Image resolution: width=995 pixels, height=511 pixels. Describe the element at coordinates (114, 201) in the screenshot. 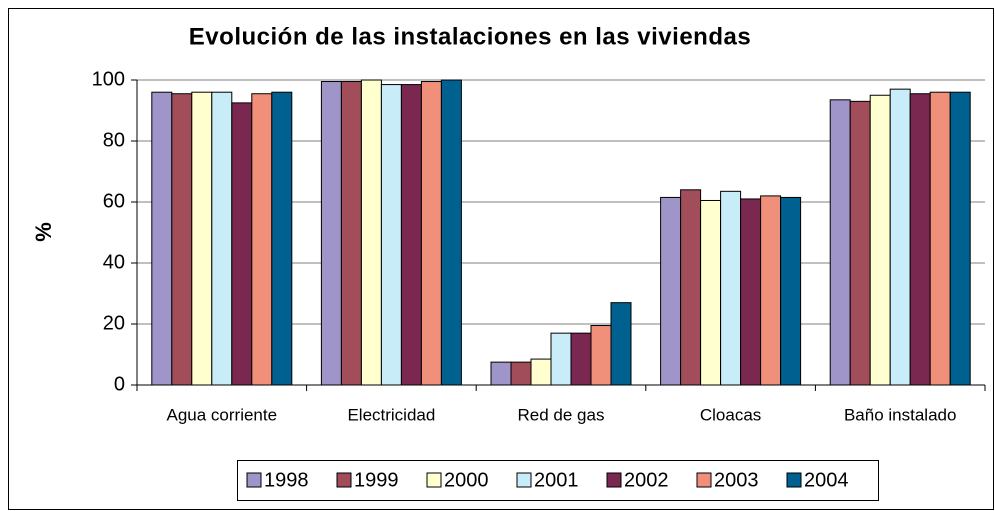

I see `y-tick-label: 60` at that location.